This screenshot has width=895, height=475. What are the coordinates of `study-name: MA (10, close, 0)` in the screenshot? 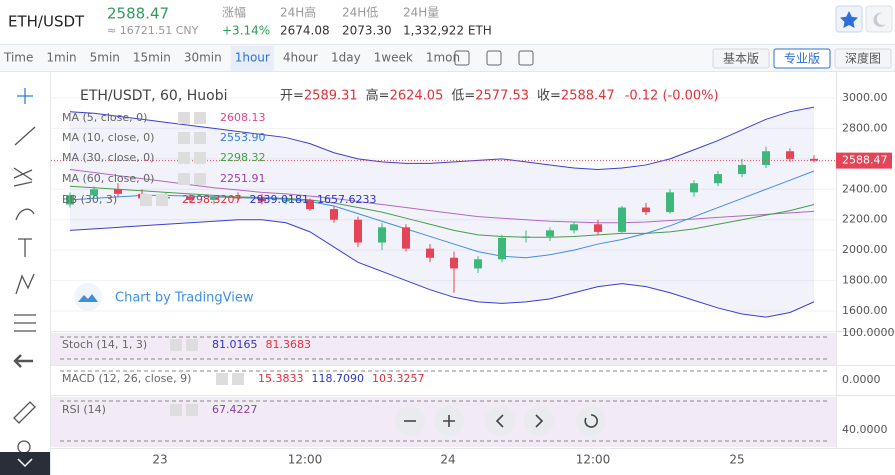 It's located at (108, 137).